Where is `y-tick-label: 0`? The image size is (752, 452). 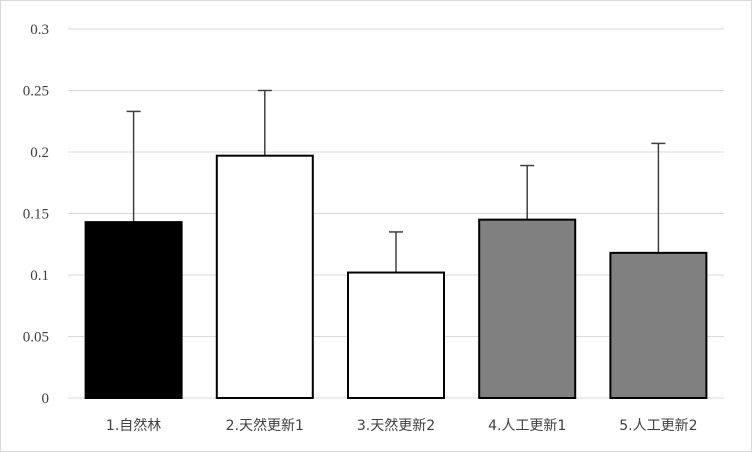 y-tick-label: 0 is located at coordinates (46, 399).